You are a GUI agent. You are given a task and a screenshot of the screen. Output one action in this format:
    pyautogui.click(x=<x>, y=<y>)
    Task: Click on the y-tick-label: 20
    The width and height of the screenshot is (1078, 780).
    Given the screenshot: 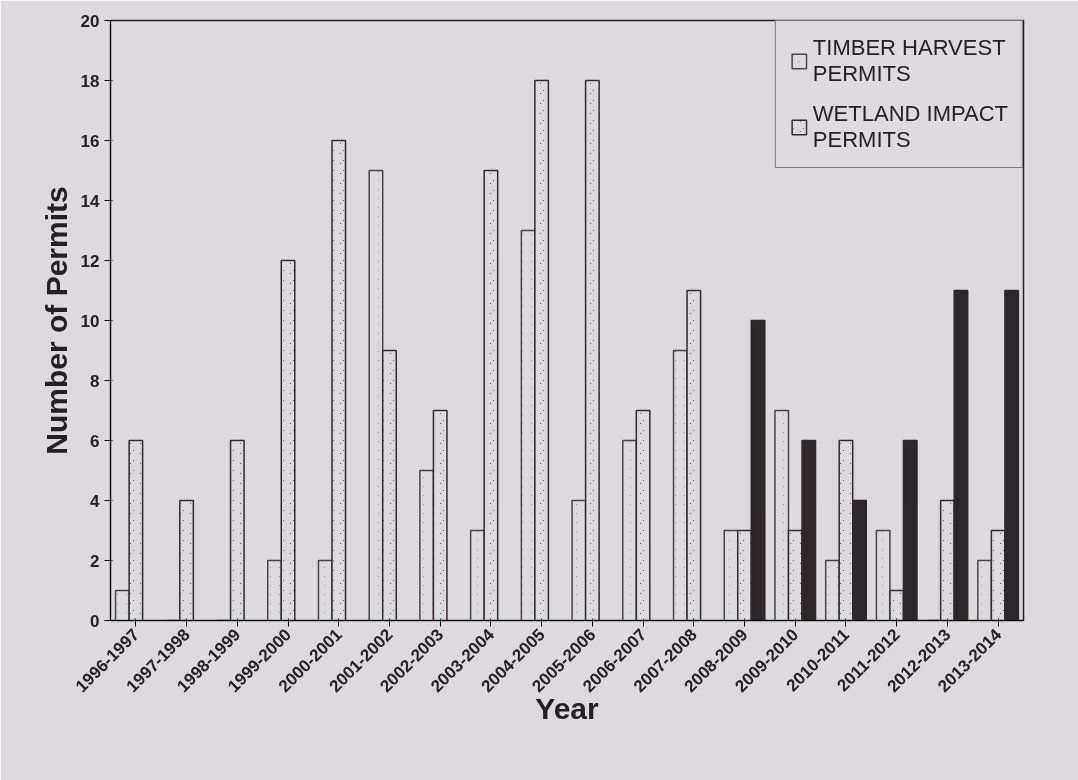 What is the action you would take?
    pyautogui.click(x=90, y=21)
    